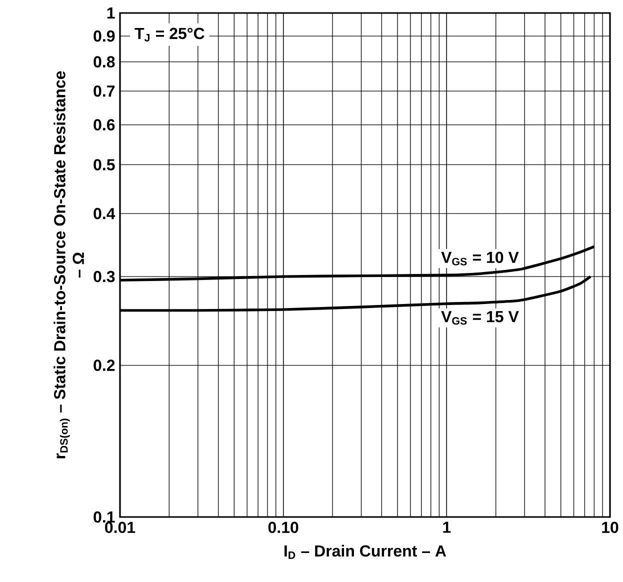 Image resolution: width=623 pixels, height=582 pixels. What do you see at coordinates (104, 164) in the screenshot?
I see `y-tick-label: 0.5` at bounding box center [104, 164].